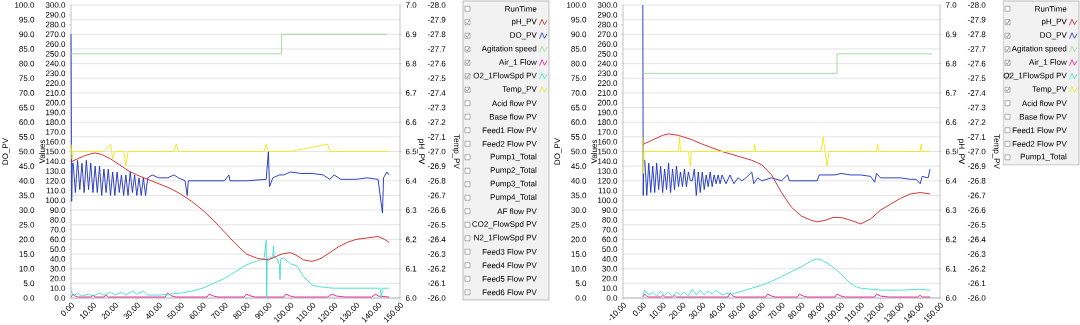 This screenshot has height=325, width=1080. Describe the element at coordinates (951, 34) in the screenshot. I see `y3-tick-label: 6.9` at that location.